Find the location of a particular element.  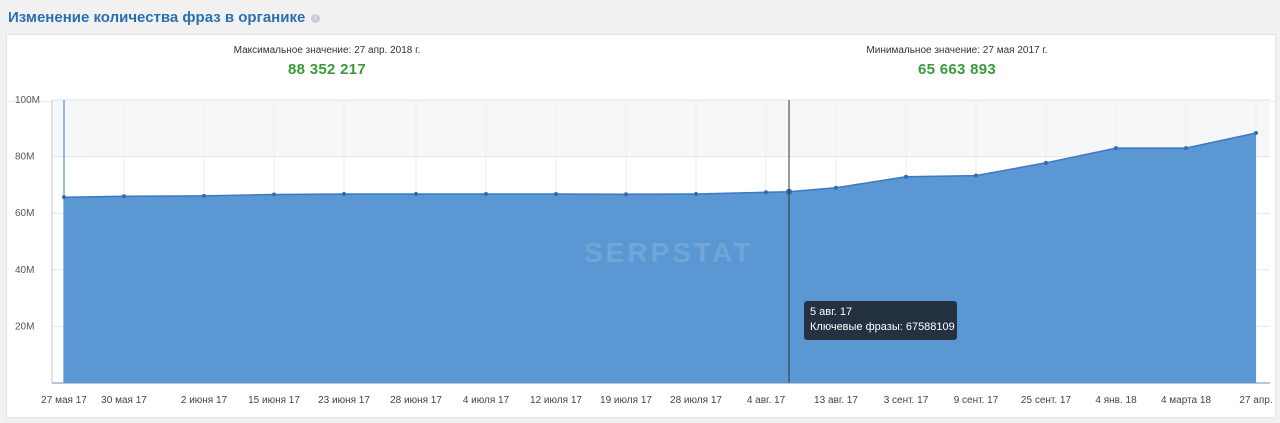

widget-header: Изменение количества фраз в органике i is located at coordinates (164, 17).